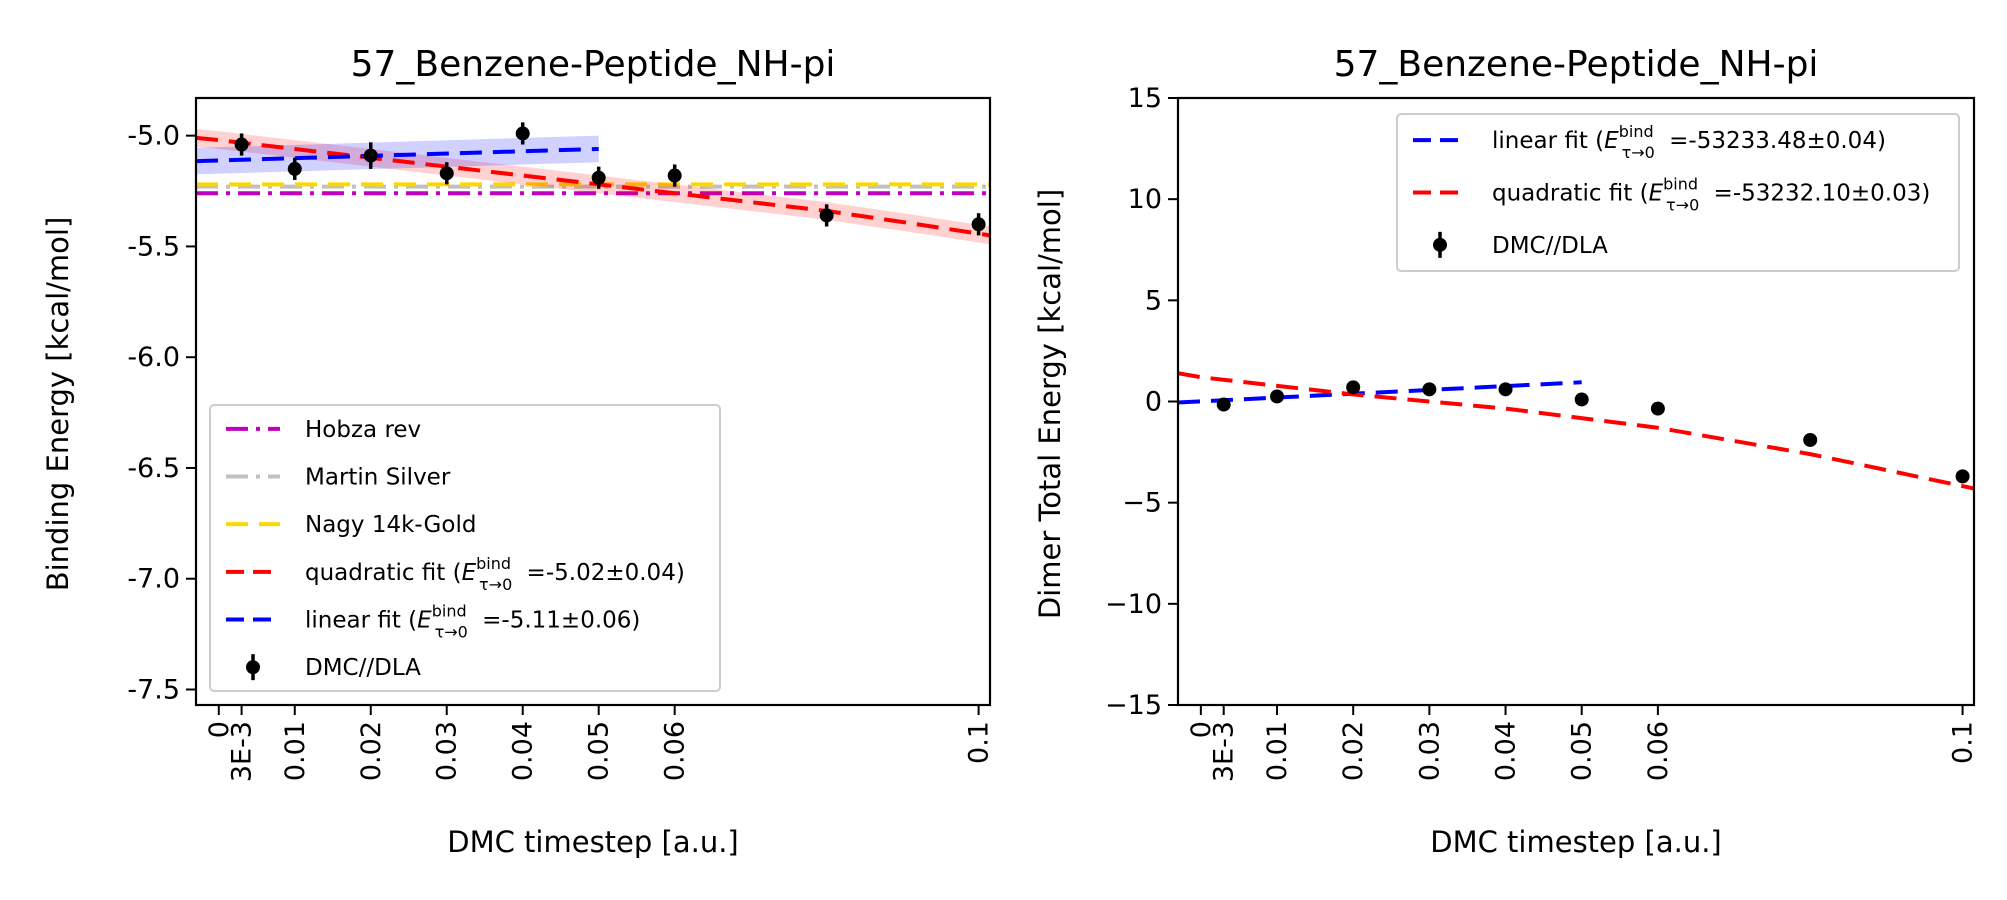 The width and height of the screenshot is (2007, 900). What do you see at coordinates (1133, 705) in the screenshot?
I see `y-tick-label: −15` at bounding box center [1133, 705].